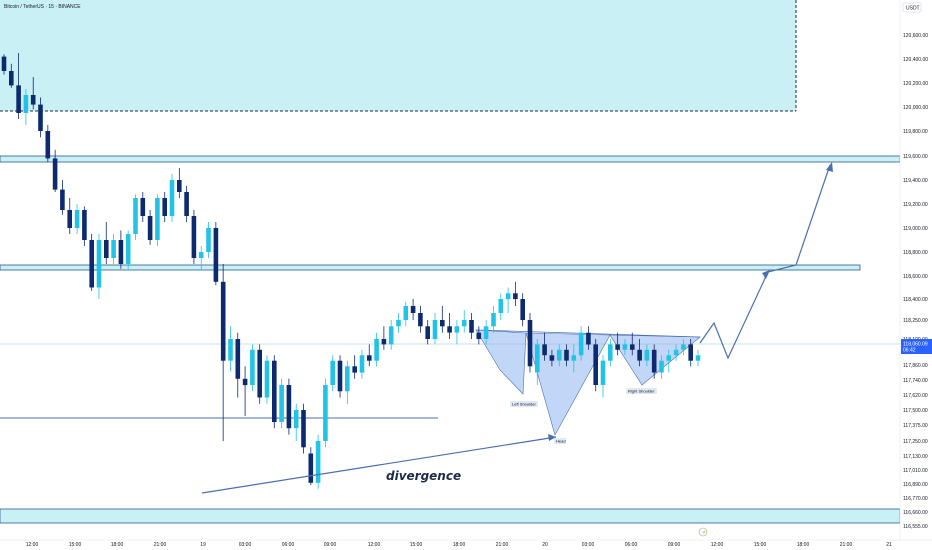 This screenshot has height=550, width=932. I want to click on price-tick-label: 116,770.00, so click(915, 499).